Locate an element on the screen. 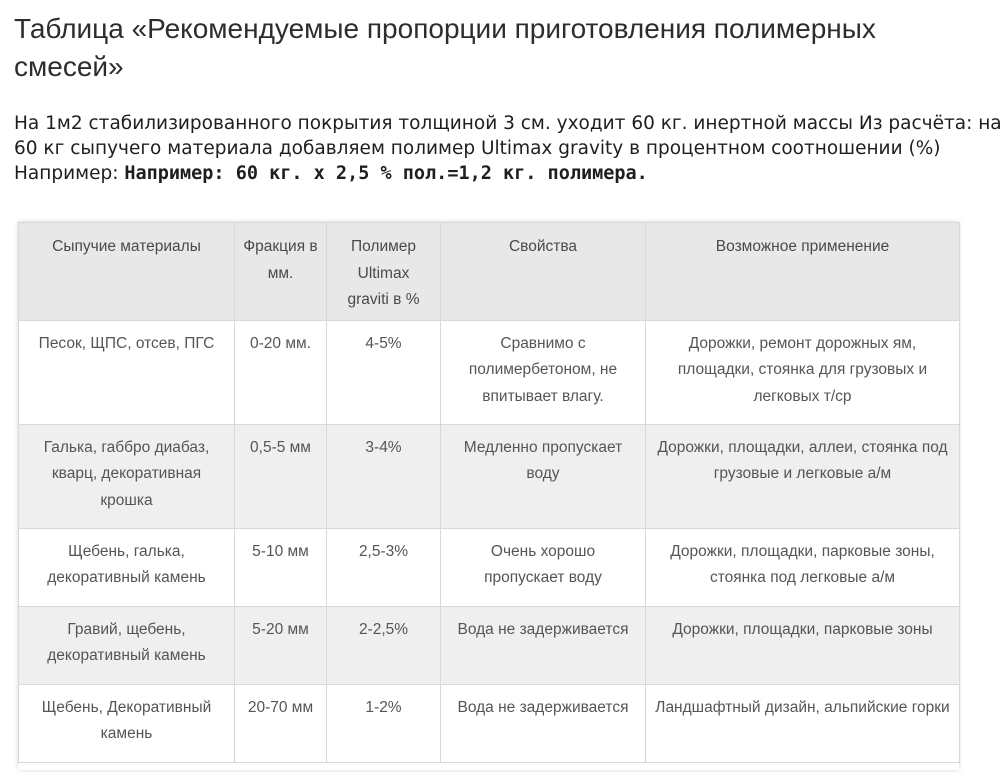 The height and width of the screenshot is (777, 1000). header-materials: Сыпучие материалы is located at coordinates (126, 271).